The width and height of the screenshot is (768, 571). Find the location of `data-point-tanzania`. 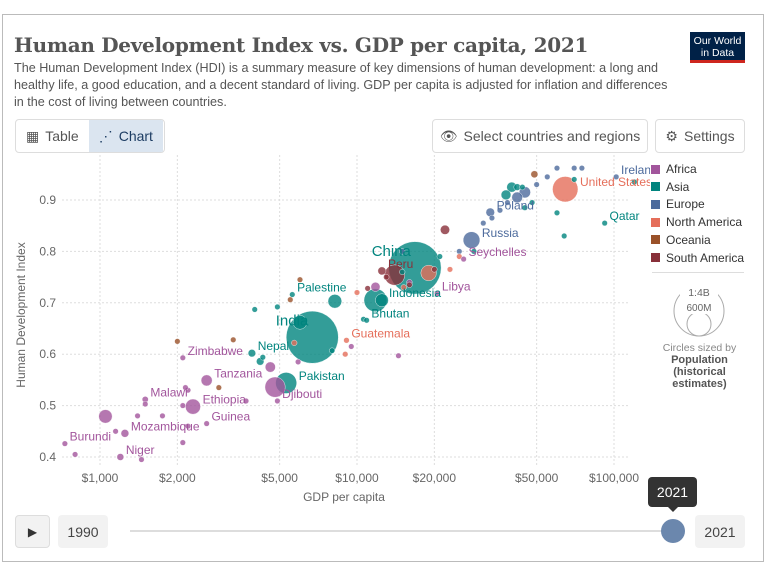

data-point-tanzania is located at coordinates (206, 380).